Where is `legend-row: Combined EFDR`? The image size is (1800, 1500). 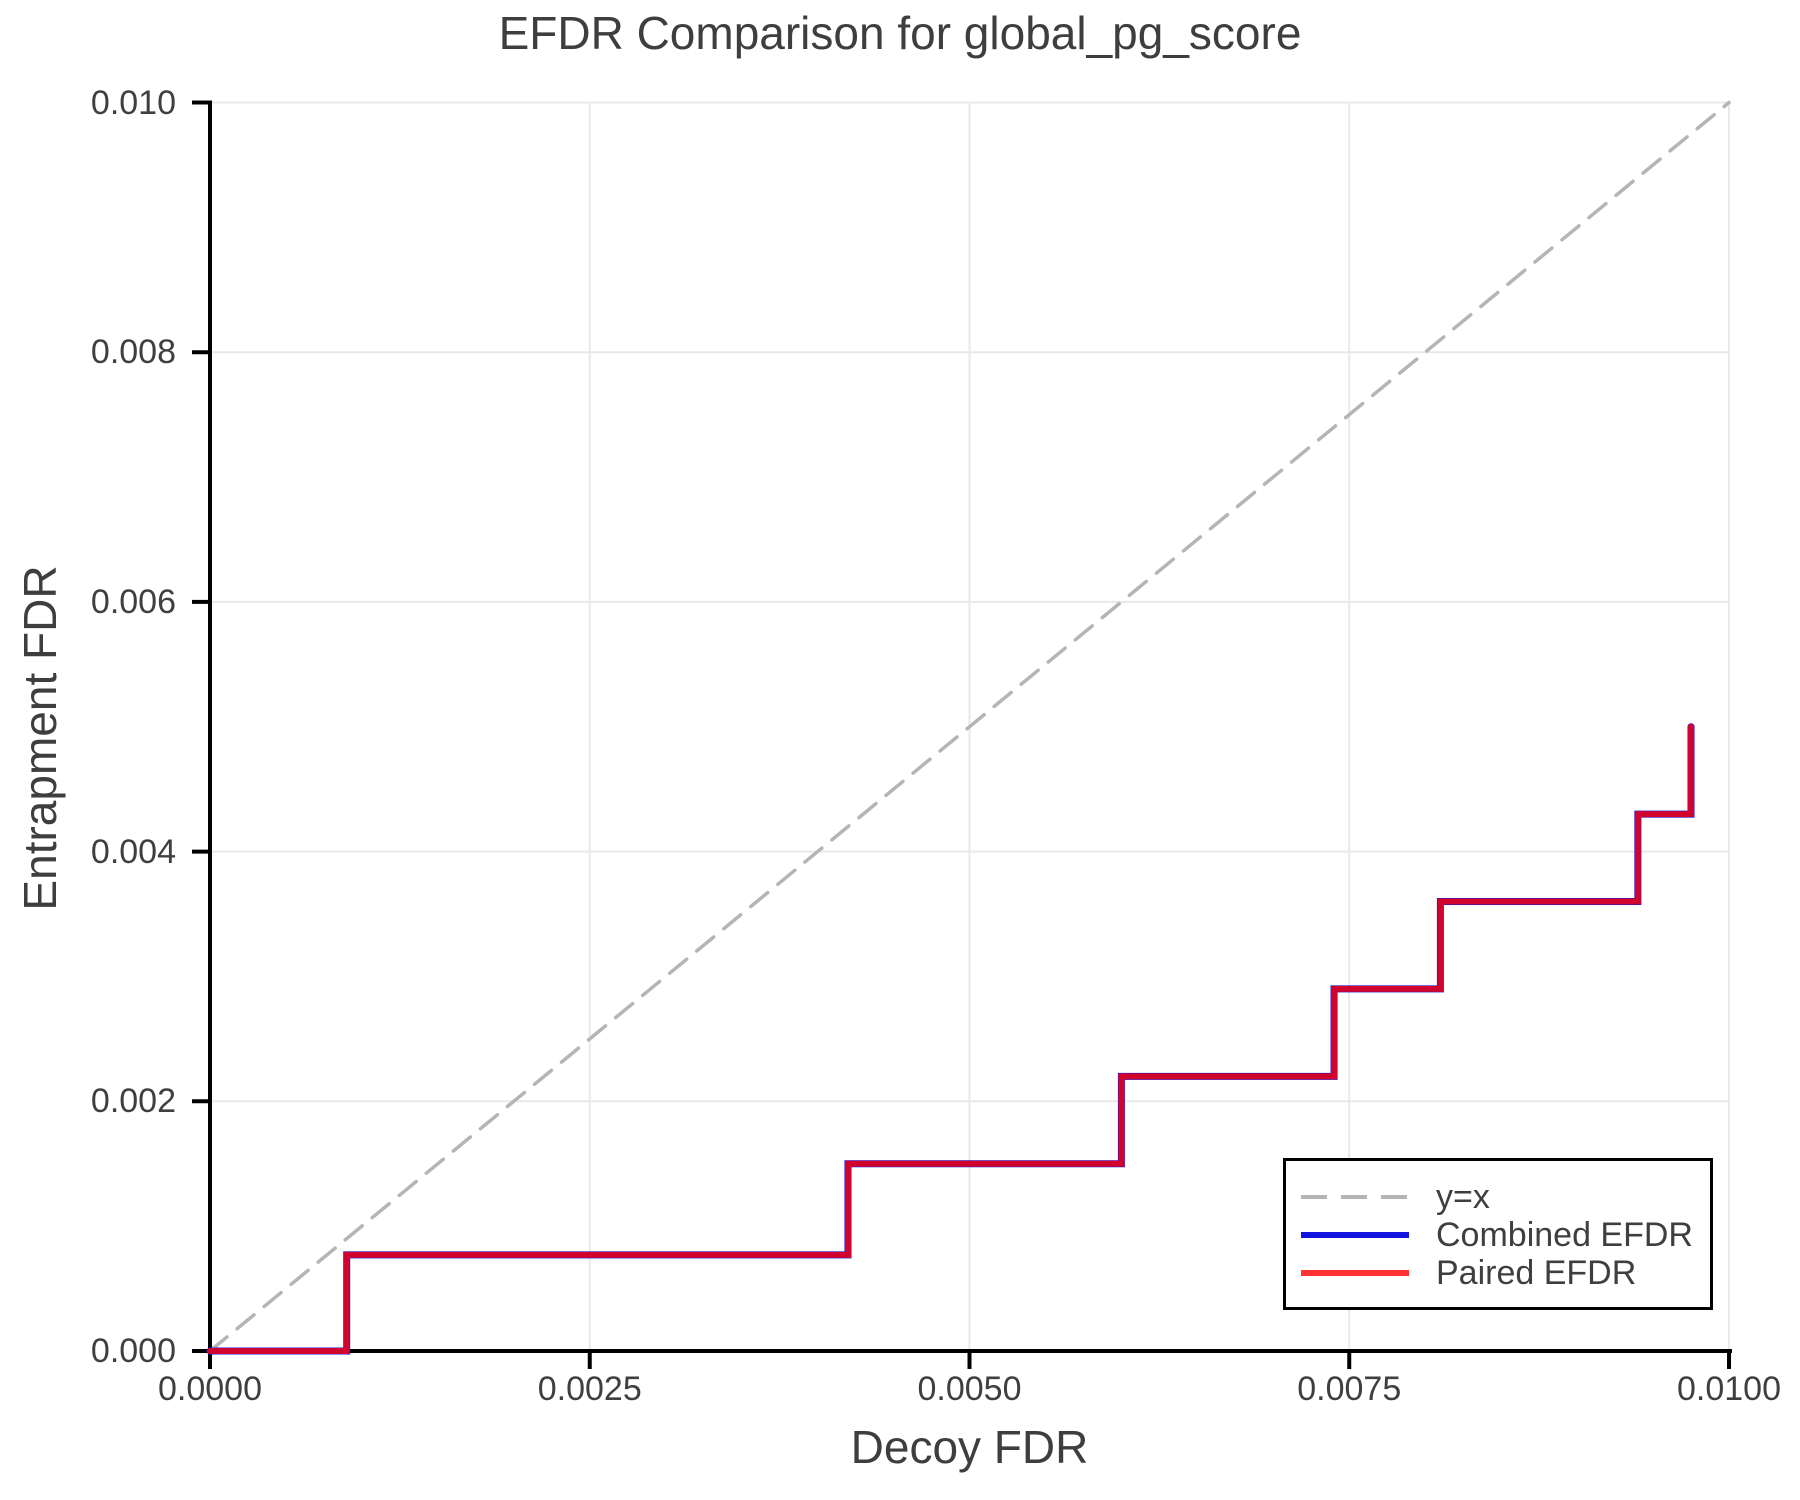
legend-row: Combined EFDR is located at coordinates (1498, 1235).